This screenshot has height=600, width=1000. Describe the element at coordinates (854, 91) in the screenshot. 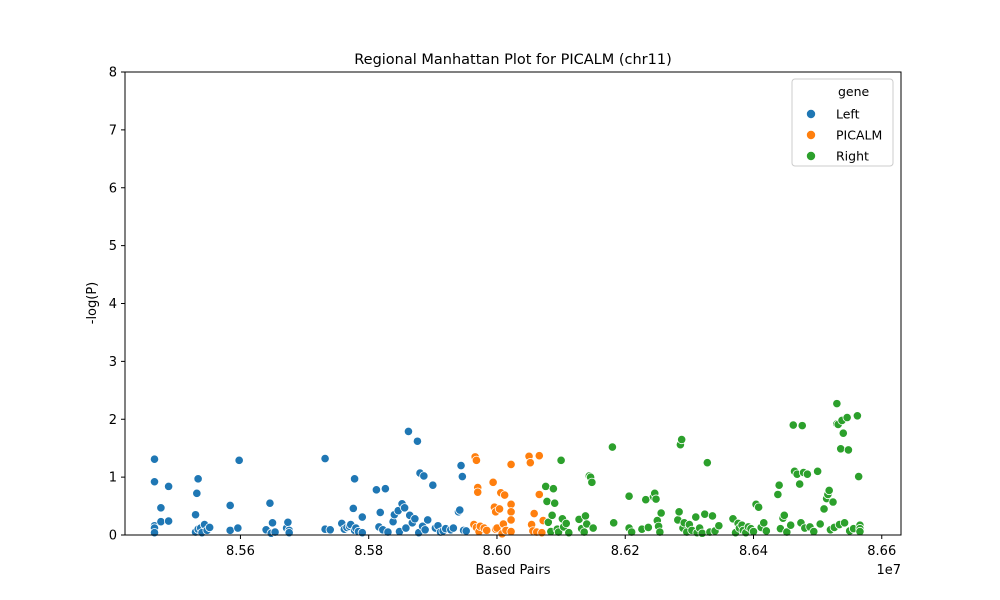

I see `legend-title: gene` at that location.